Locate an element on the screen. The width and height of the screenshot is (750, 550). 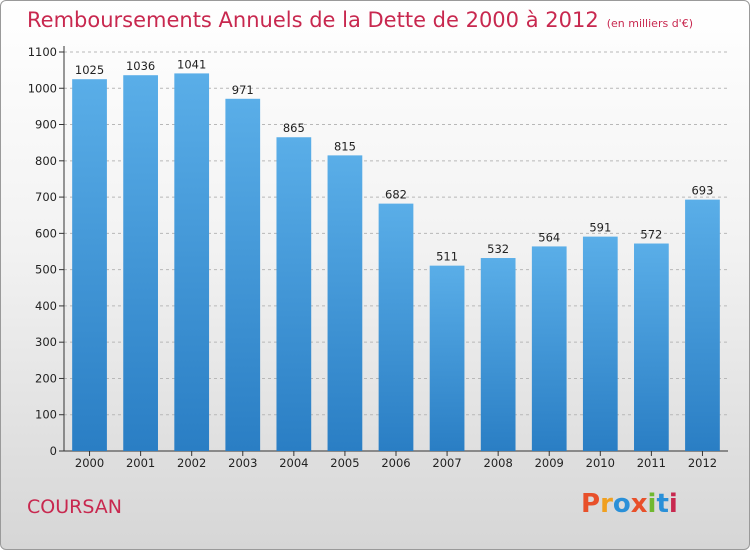
value-label-2002: 1041 is located at coordinates (191, 64).